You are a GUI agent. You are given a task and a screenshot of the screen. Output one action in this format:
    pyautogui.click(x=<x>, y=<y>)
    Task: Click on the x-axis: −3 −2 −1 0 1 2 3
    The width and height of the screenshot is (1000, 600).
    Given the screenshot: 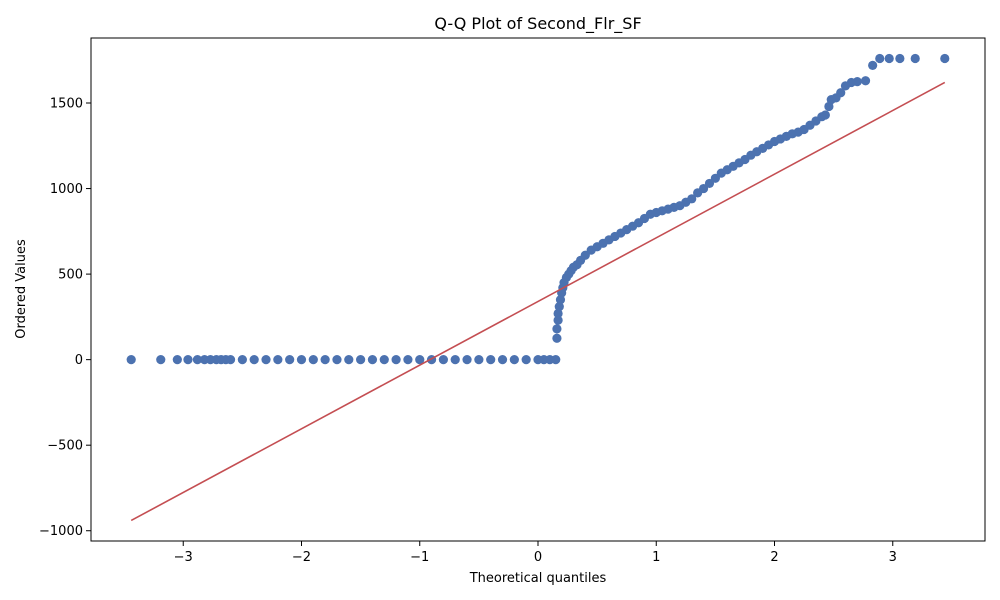 What is the action you would take?
    pyautogui.click(x=535, y=553)
    